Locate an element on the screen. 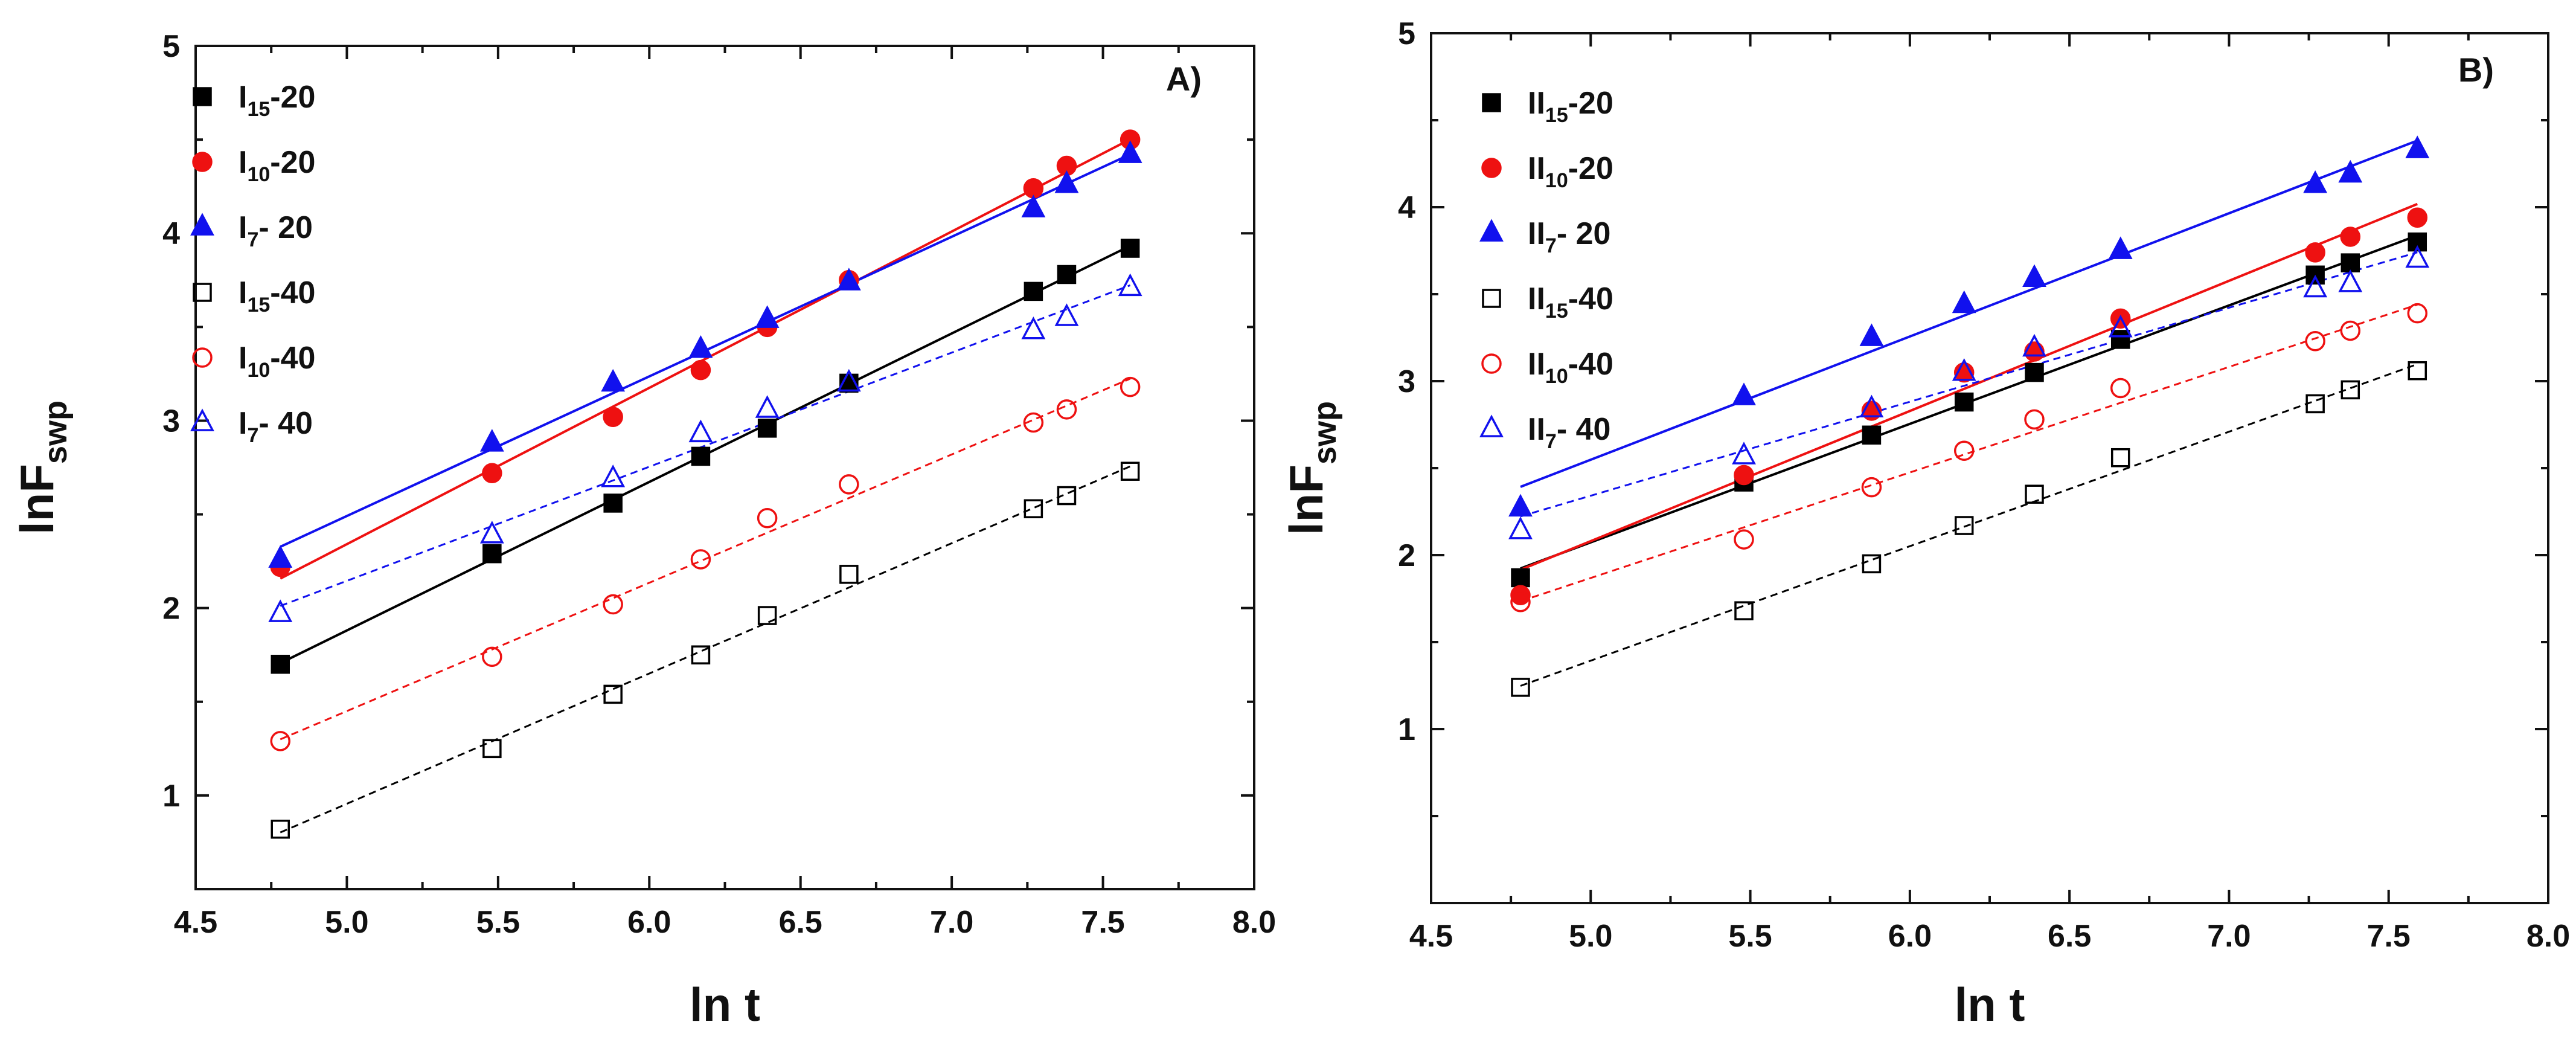 Image resolution: width=2576 pixels, height=1048 pixels. legend: I15-20 I10-20 I7- 20 I15-40 I10-40 I7- 40 is located at coordinates (252, 264).